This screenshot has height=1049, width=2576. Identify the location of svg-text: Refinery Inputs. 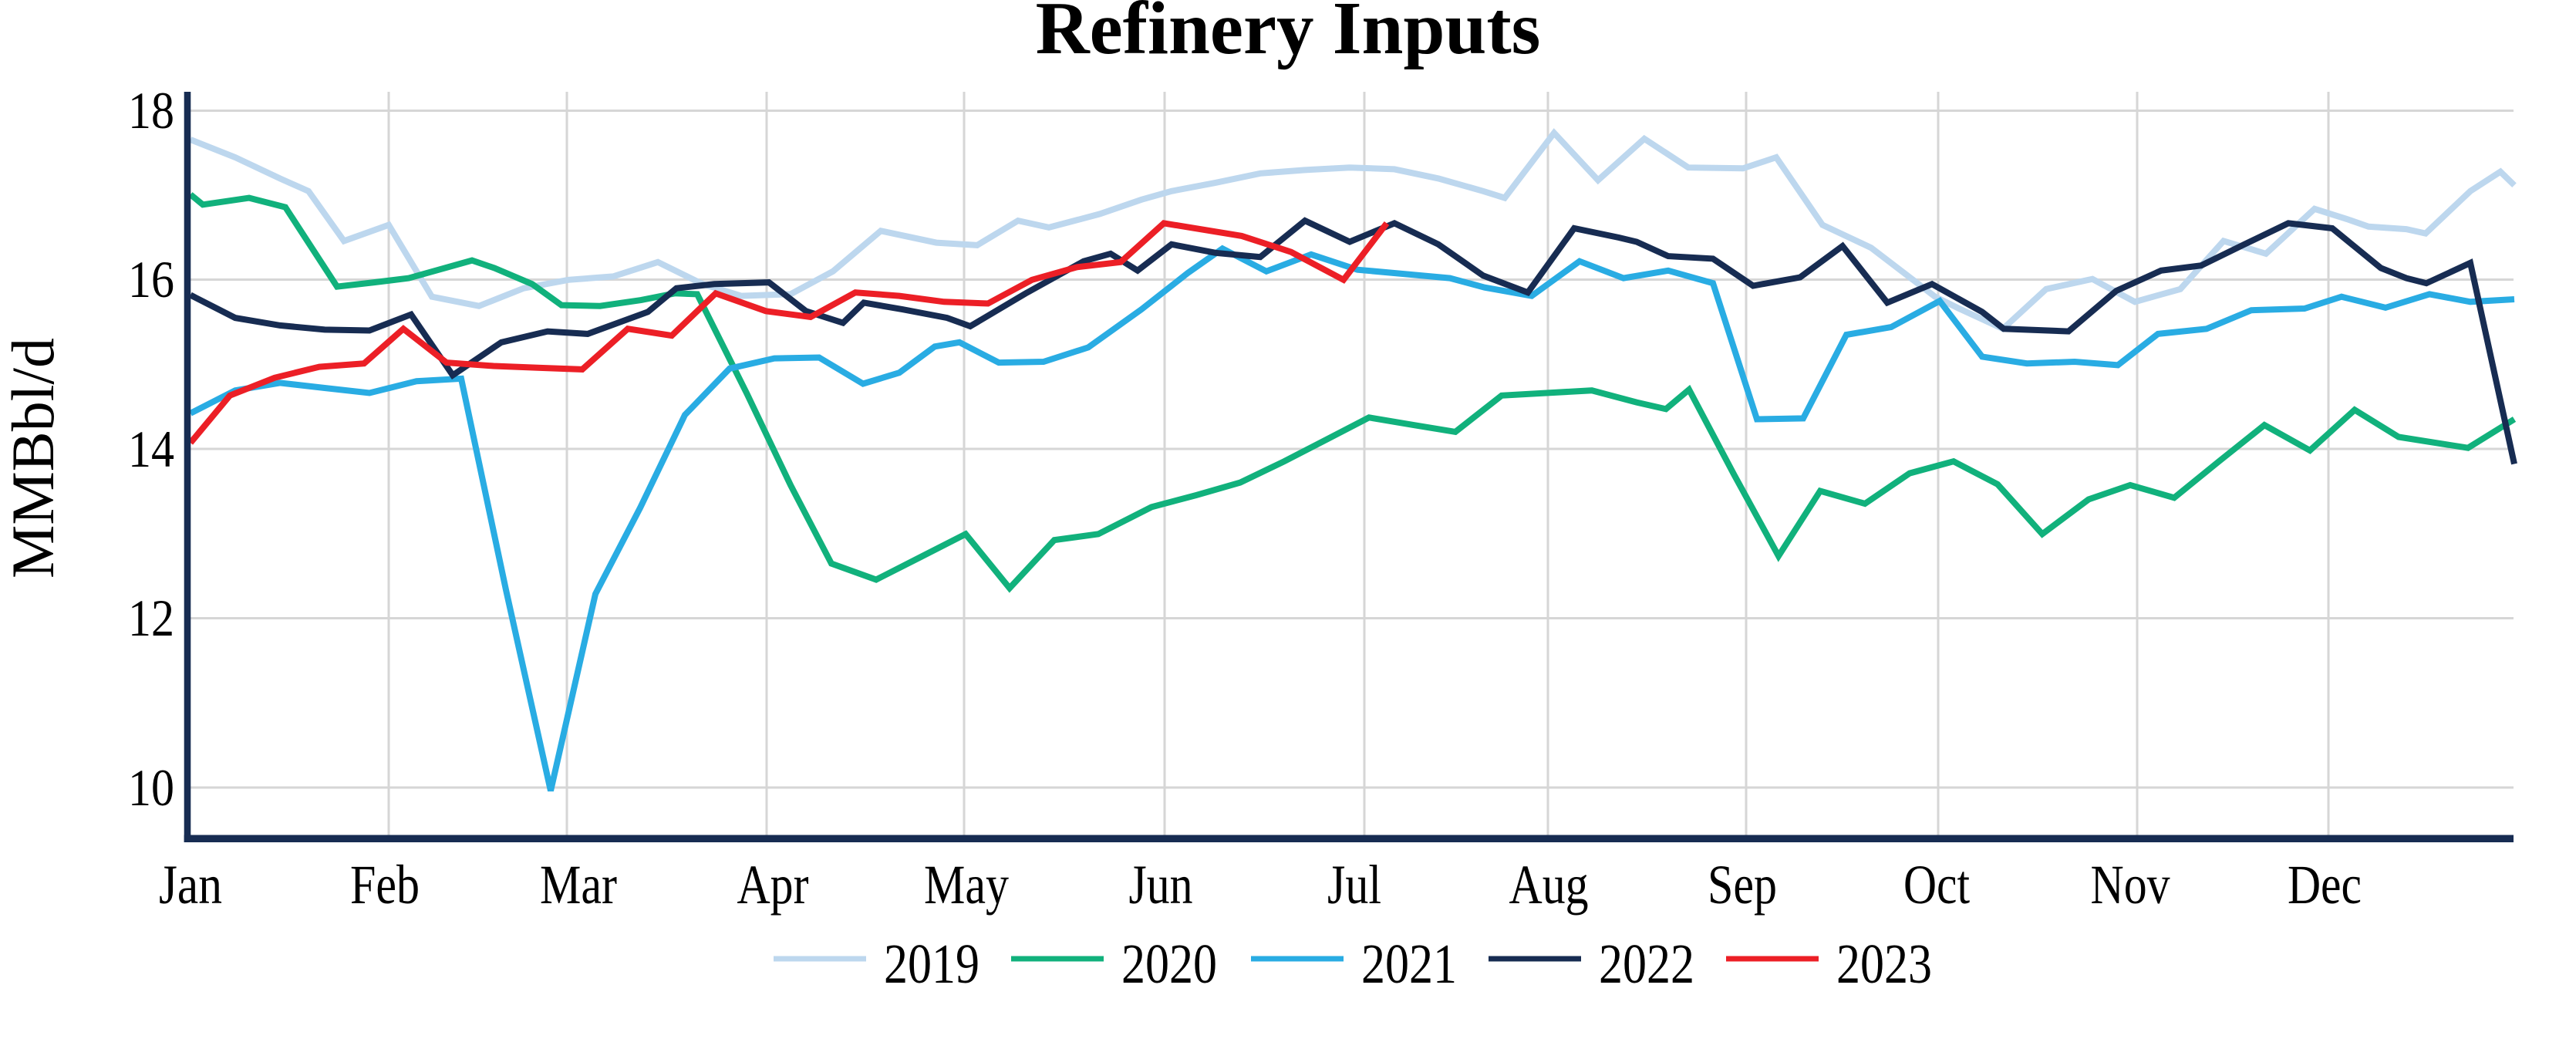
(1288, 34).